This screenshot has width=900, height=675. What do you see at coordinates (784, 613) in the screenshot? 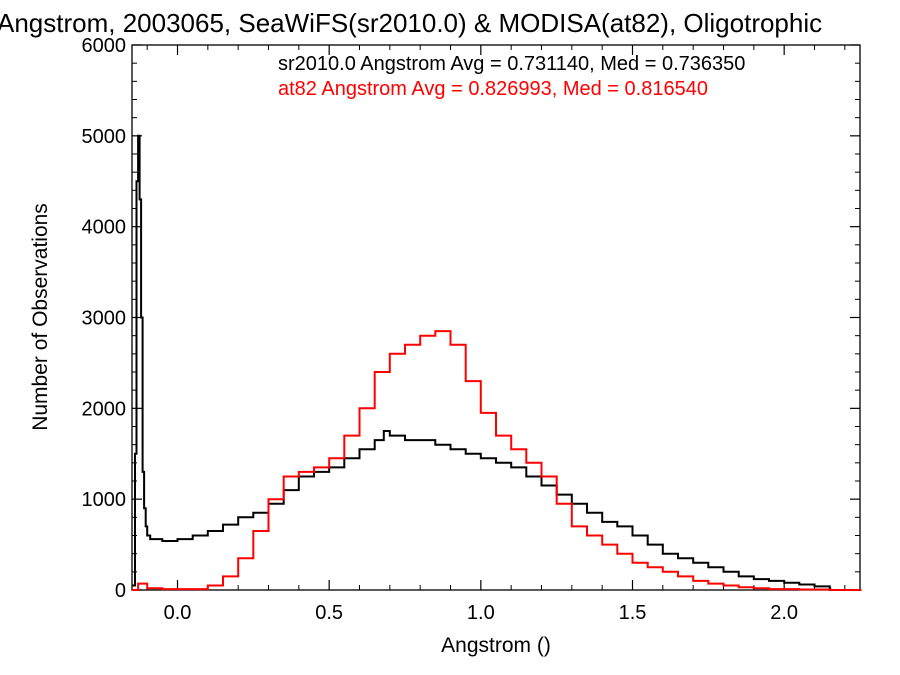
I see `x-tick-label: 2.0` at bounding box center [784, 613].